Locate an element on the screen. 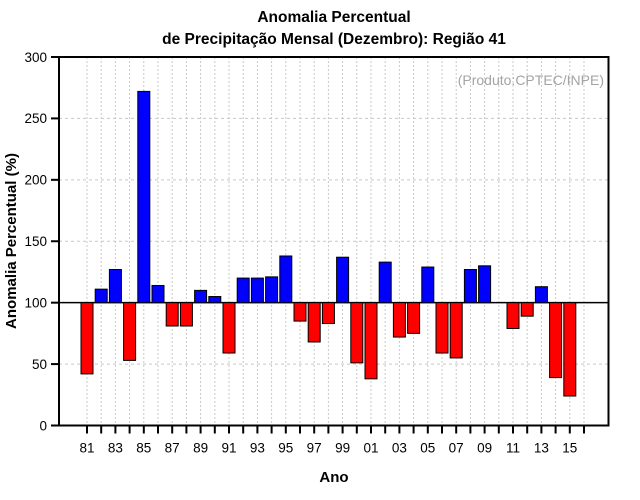 This screenshot has height=500, width=640. x-tick-label: 09 is located at coordinates (484, 448).